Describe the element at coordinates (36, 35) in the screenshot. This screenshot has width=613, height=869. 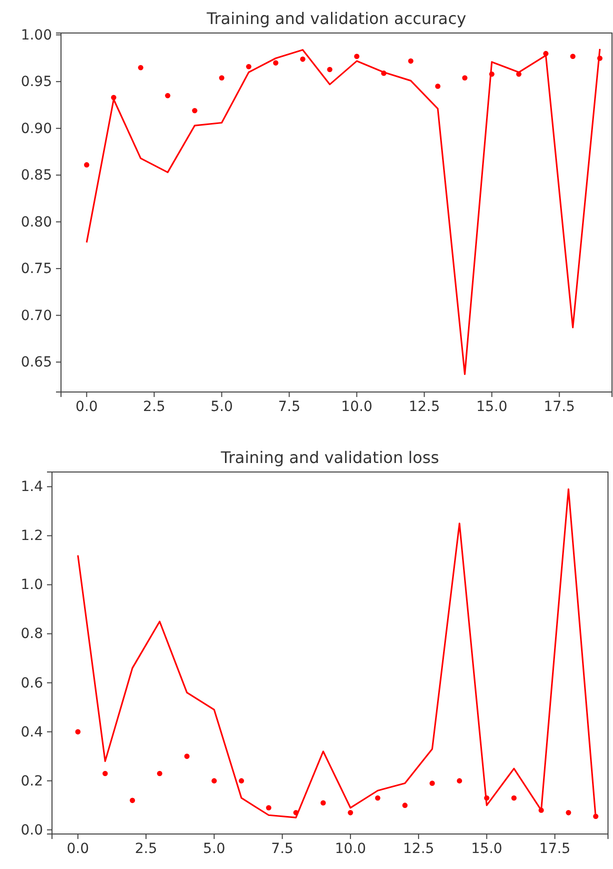
I see `y-tick-label: 1.00` at that location.